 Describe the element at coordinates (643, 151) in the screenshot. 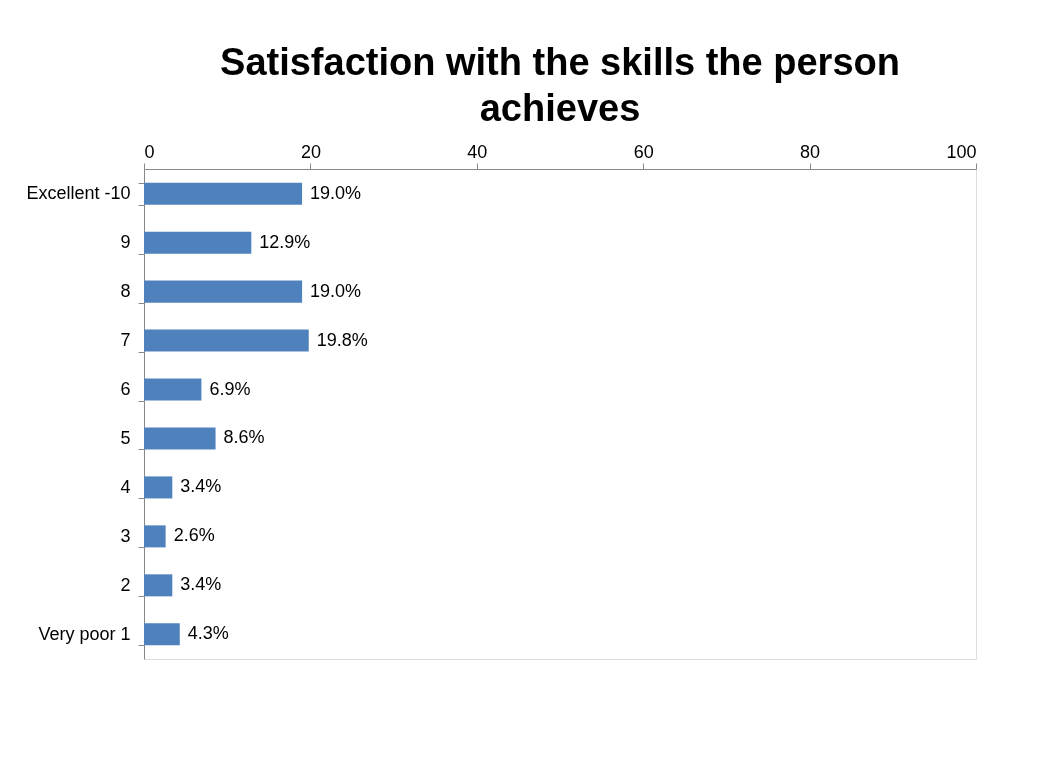

I see `x-tick-label: 60` at that location.